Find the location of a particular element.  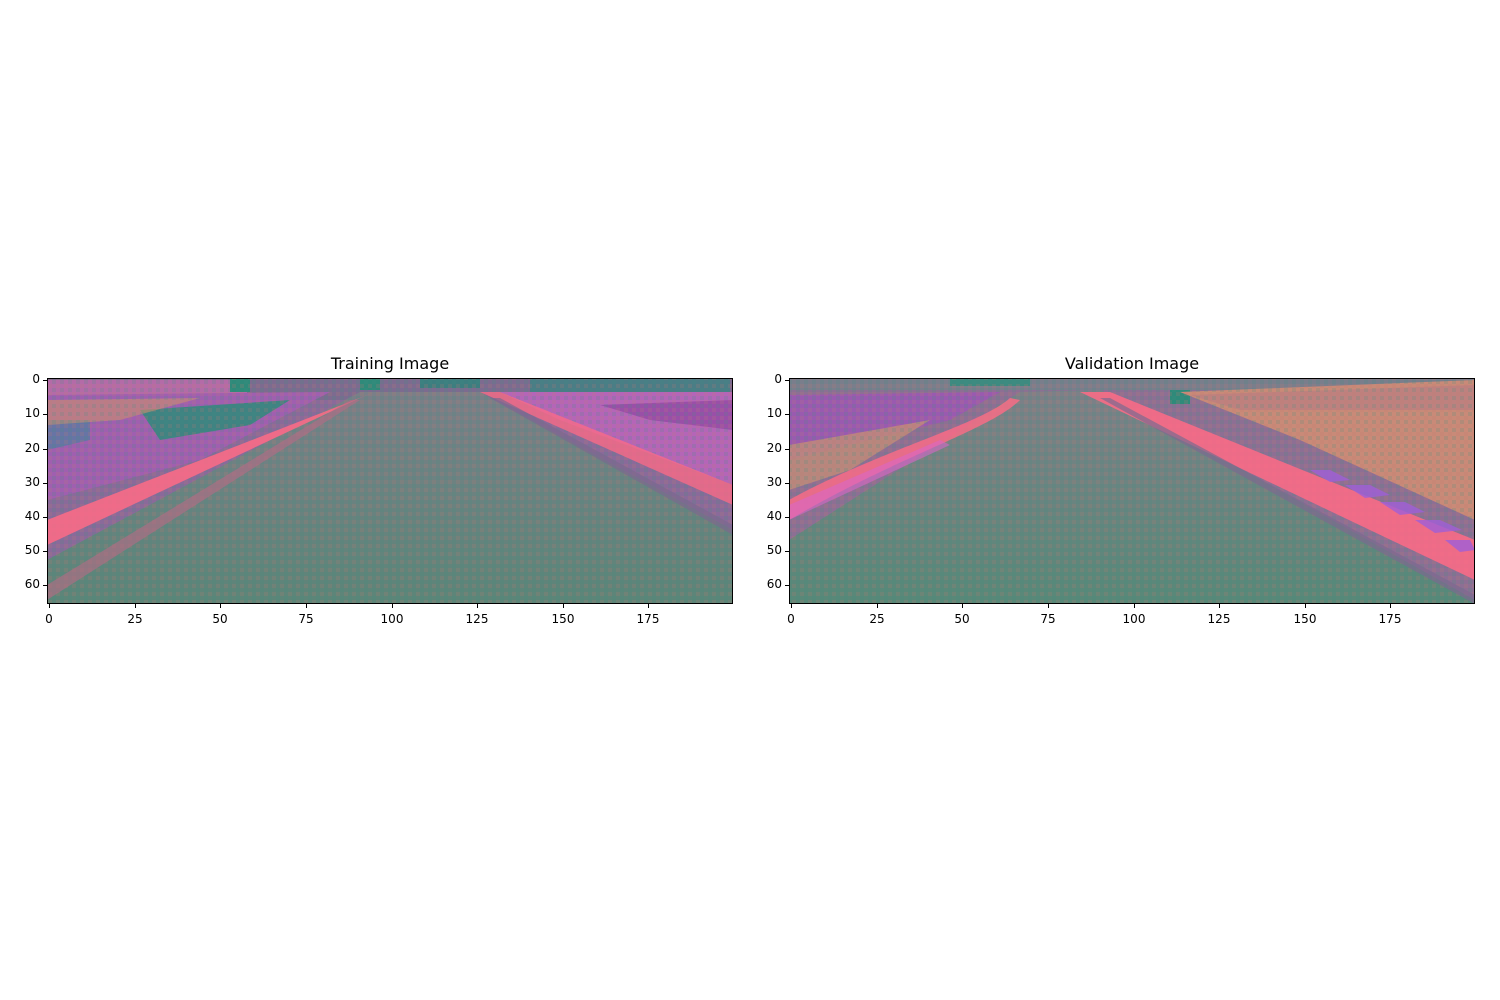

training-ticks is located at coordinates (346, 494).